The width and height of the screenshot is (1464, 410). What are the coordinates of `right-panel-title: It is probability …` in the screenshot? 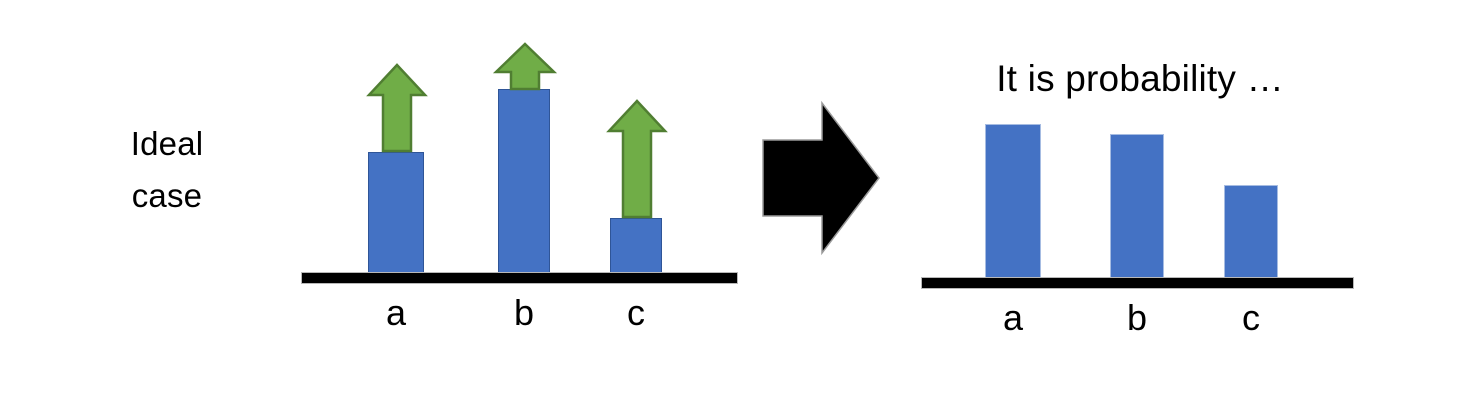 It's located at (1140, 78).